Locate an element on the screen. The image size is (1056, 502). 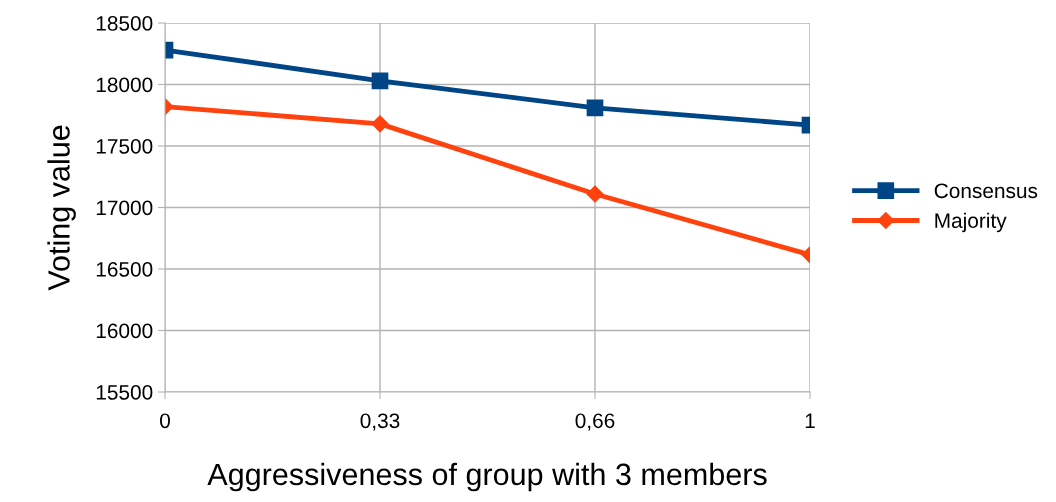
x-tick-label: 1 is located at coordinates (810, 420).